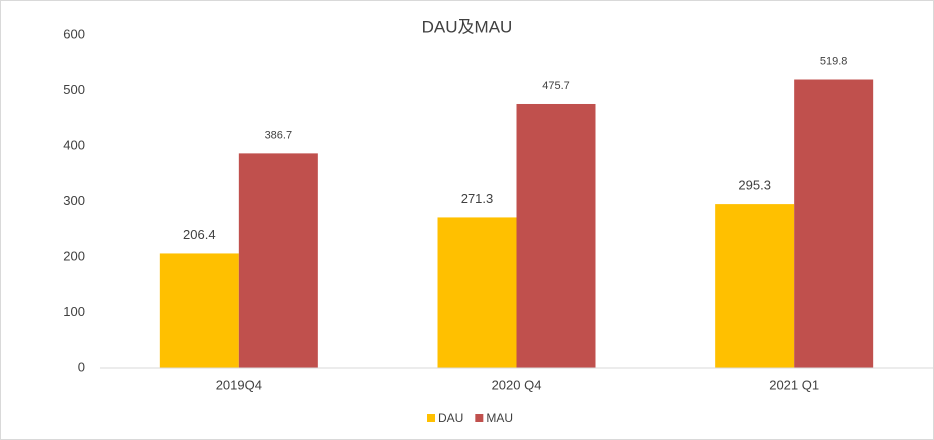  What do you see at coordinates (239, 384) in the screenshot?
I see `x-tick-label: 2019Q4` at bounding box center [239, 384].